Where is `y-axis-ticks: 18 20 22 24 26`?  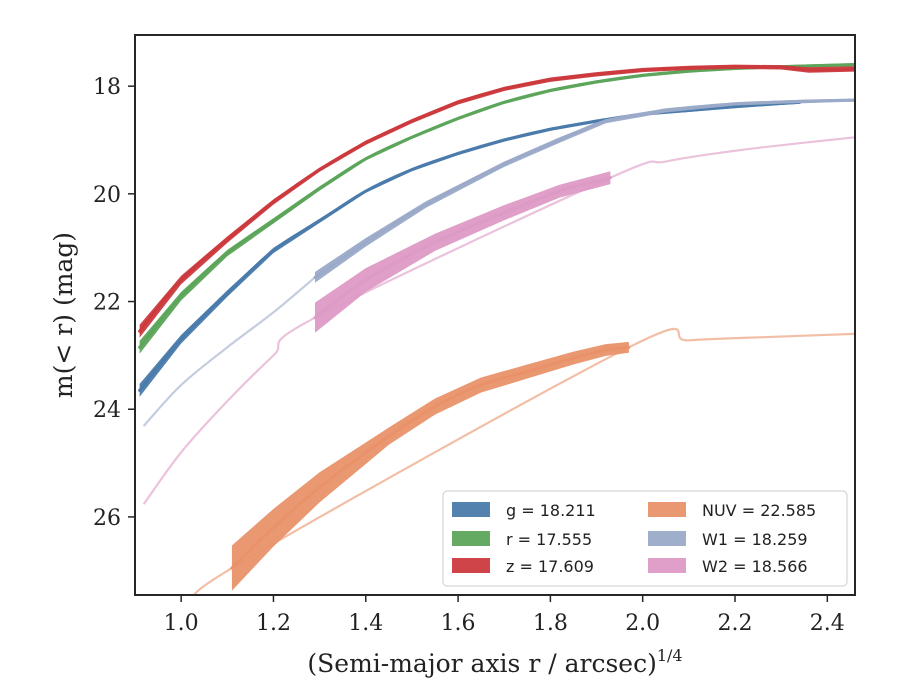
y-axis-ticks: 18 20 22 24 26 is located at coordinates (114, 303).